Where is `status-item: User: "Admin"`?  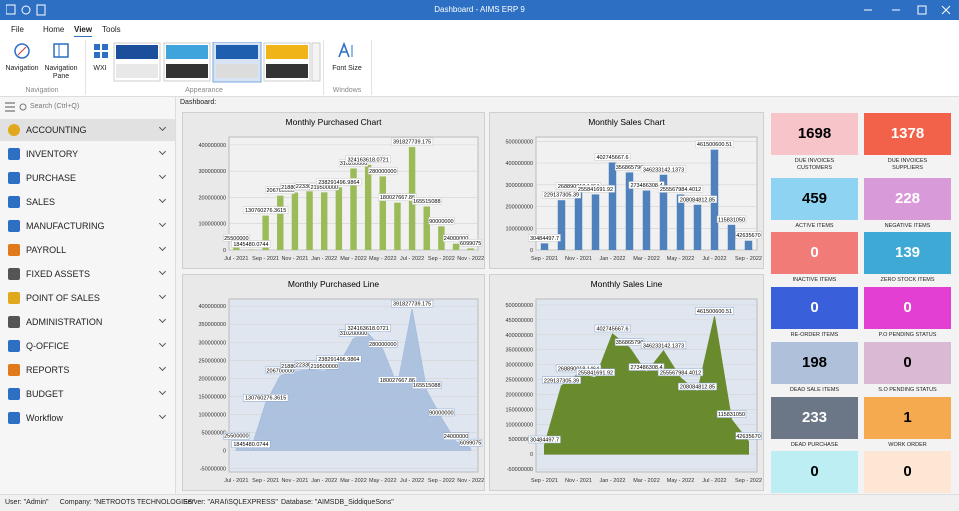
status-item: User: "Admin" is located at coordinates (27, 502).